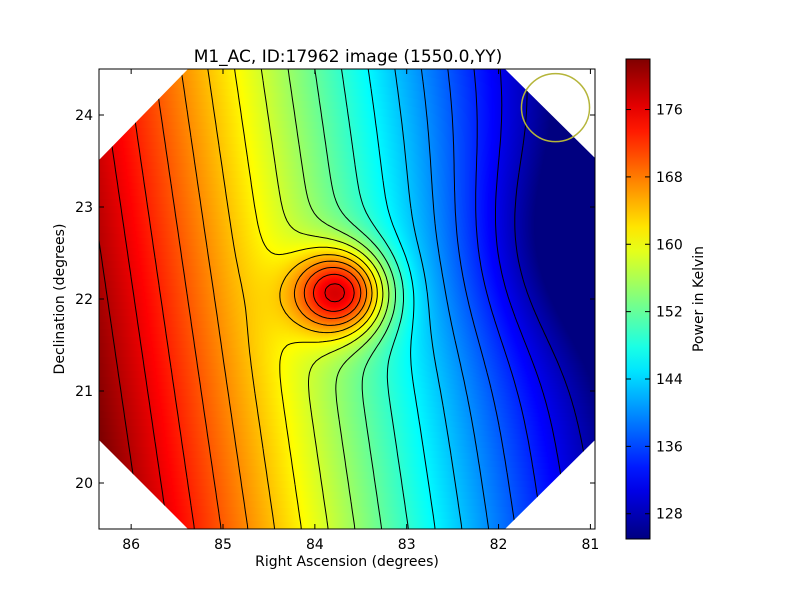 The width and height of the screenshot is (800, 604). What do you see at coordinates (84, 484) in the screenshot?
I see `y-tick-label: 20` at bounding box center [84, 484].